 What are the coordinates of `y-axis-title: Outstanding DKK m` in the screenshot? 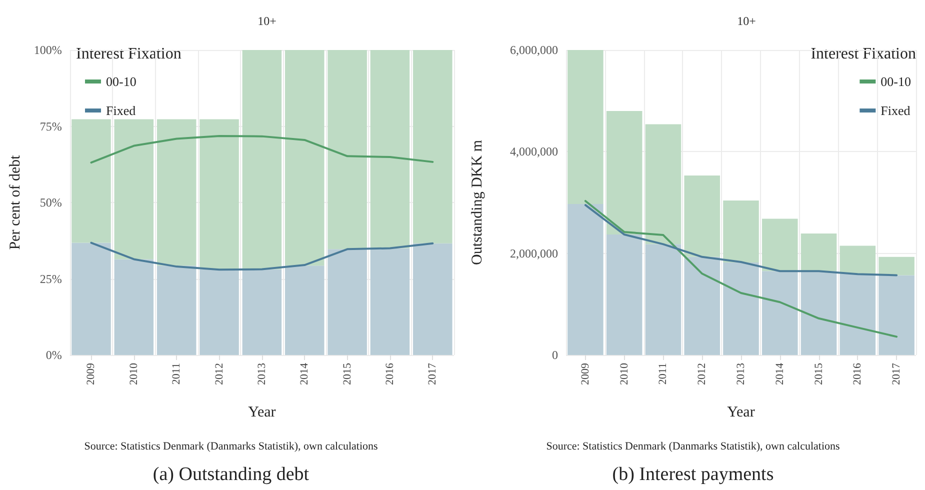 It's located at (478, 202).